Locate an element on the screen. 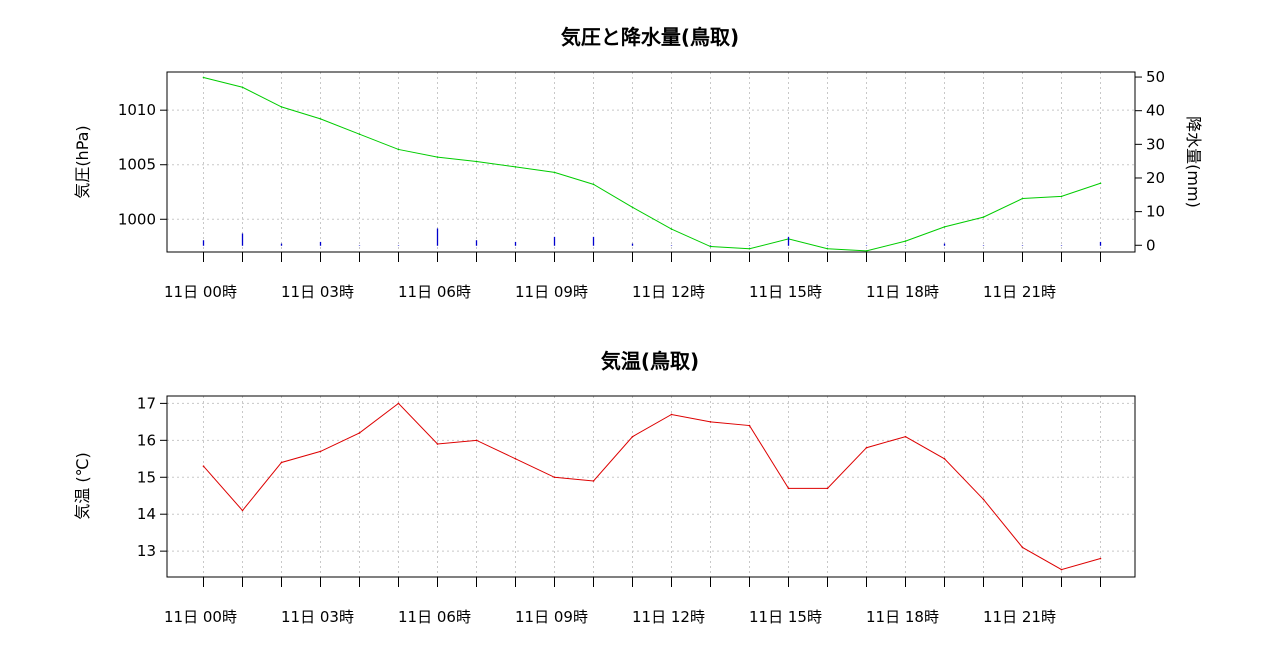  temperature-y-axis-label: 気温 (℃) is located at coordinates (82, 486).